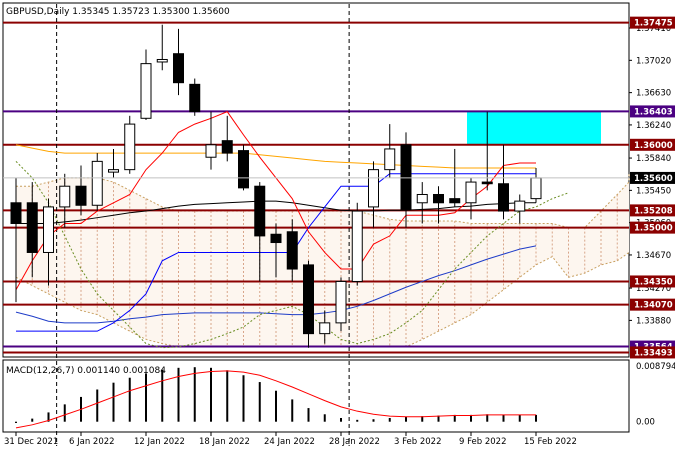 This screenshot has width=675, height=450. I want to click on price-tick-label: 1.33880, so click(653, 321).